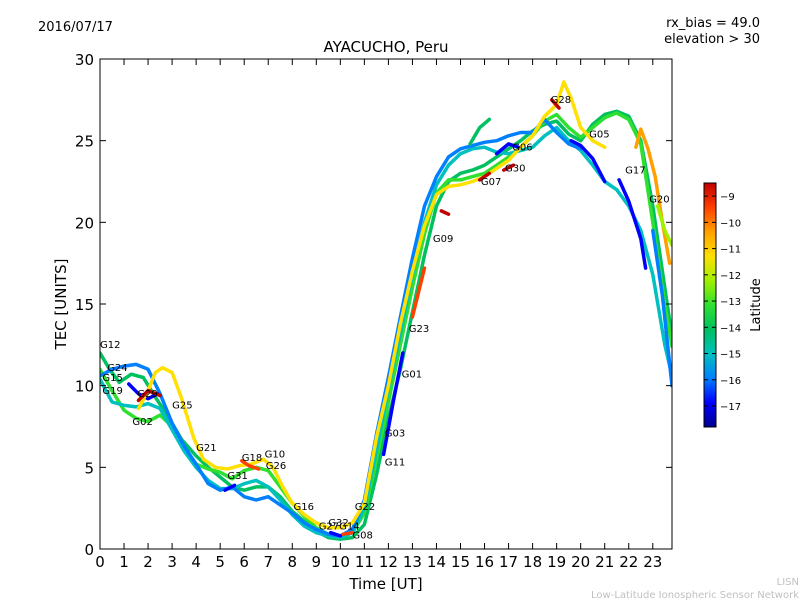  What do you see at coordinates (443, 239) in the screenshot?
I see `satellite-label: G09` at bounding box center [443, 239].